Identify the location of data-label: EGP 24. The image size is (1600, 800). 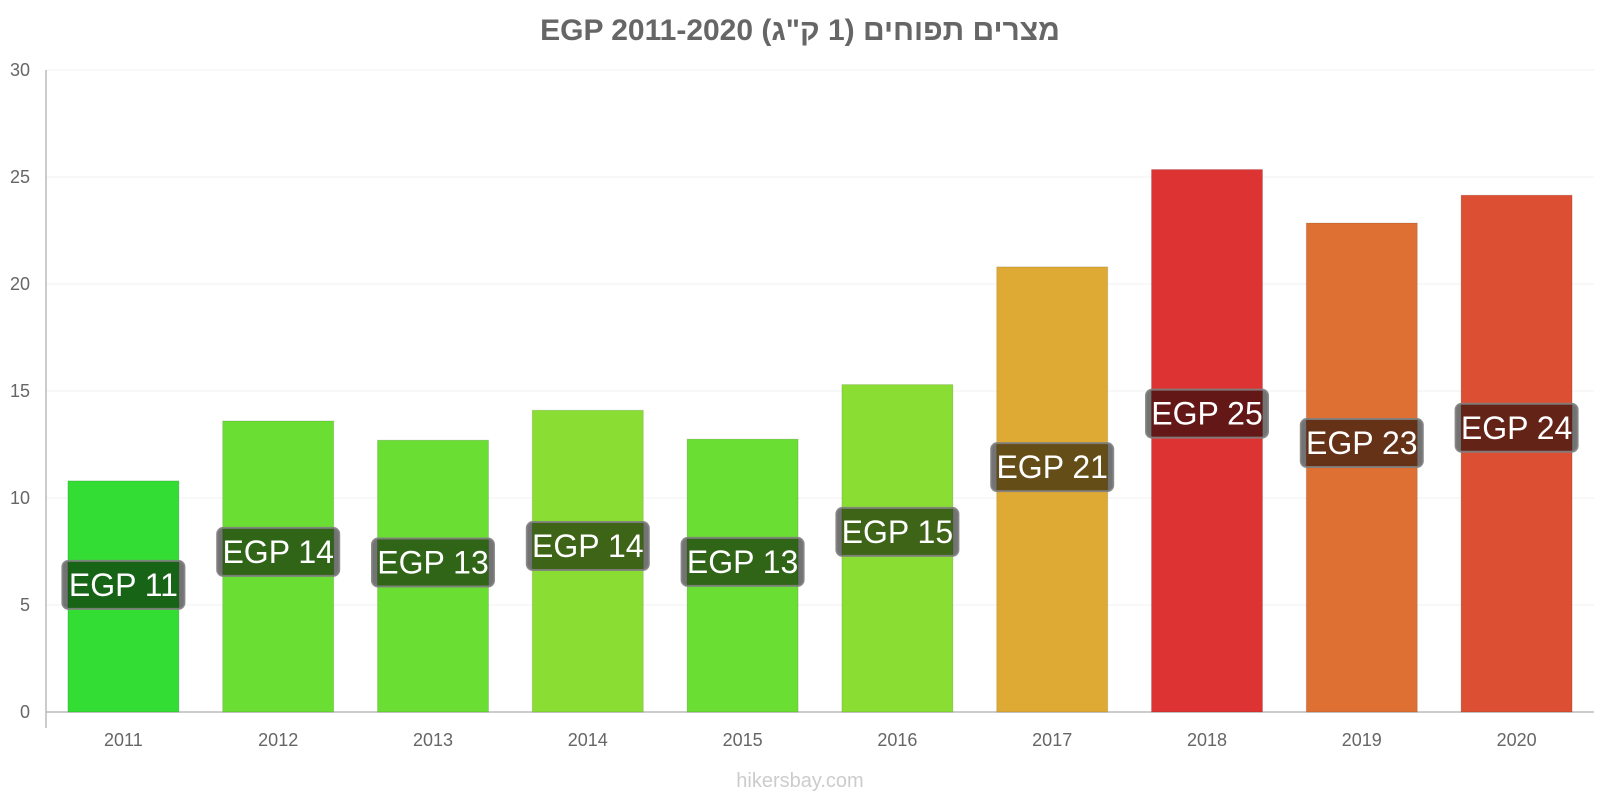
(1516, 428).